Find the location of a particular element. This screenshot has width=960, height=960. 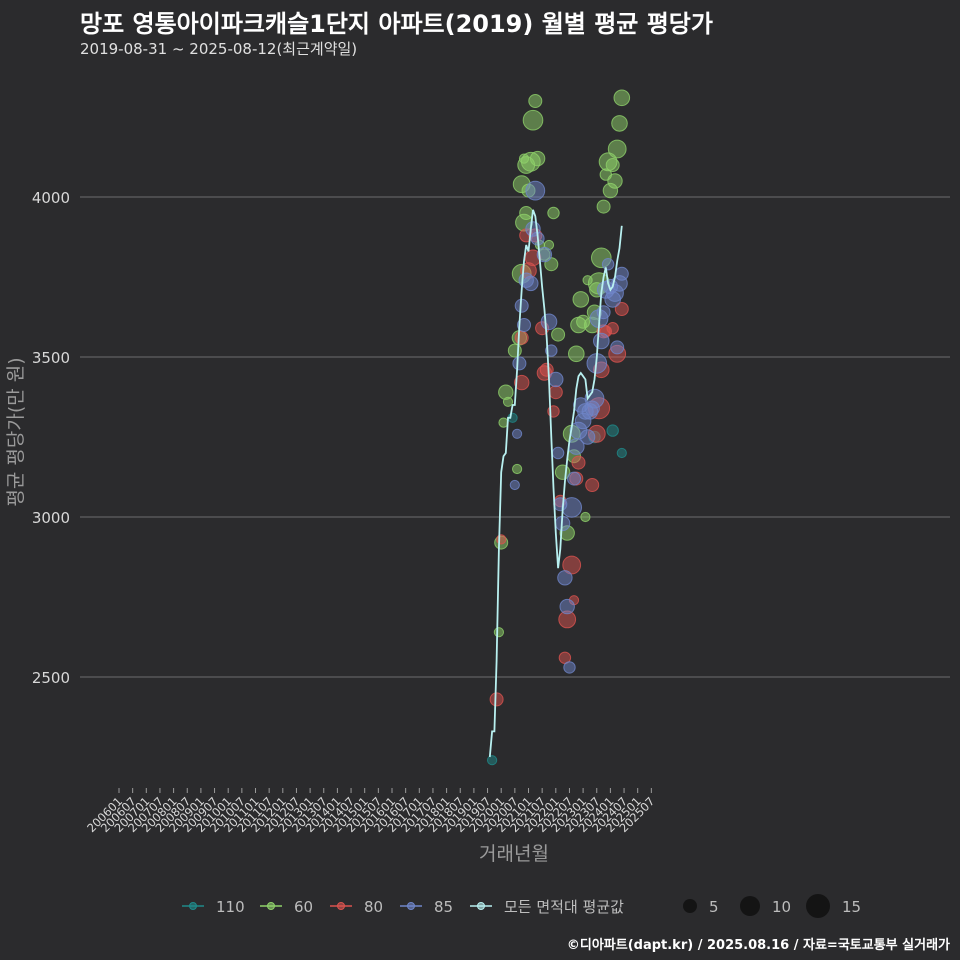

y-tick-labels: 2500 3000 3500 4000 is located at coordinates (51, 438).